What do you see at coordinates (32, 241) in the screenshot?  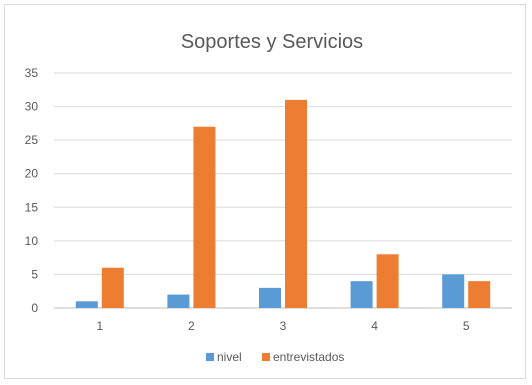 I see `y-tick-label: 10` at bounding box center [32, 241].